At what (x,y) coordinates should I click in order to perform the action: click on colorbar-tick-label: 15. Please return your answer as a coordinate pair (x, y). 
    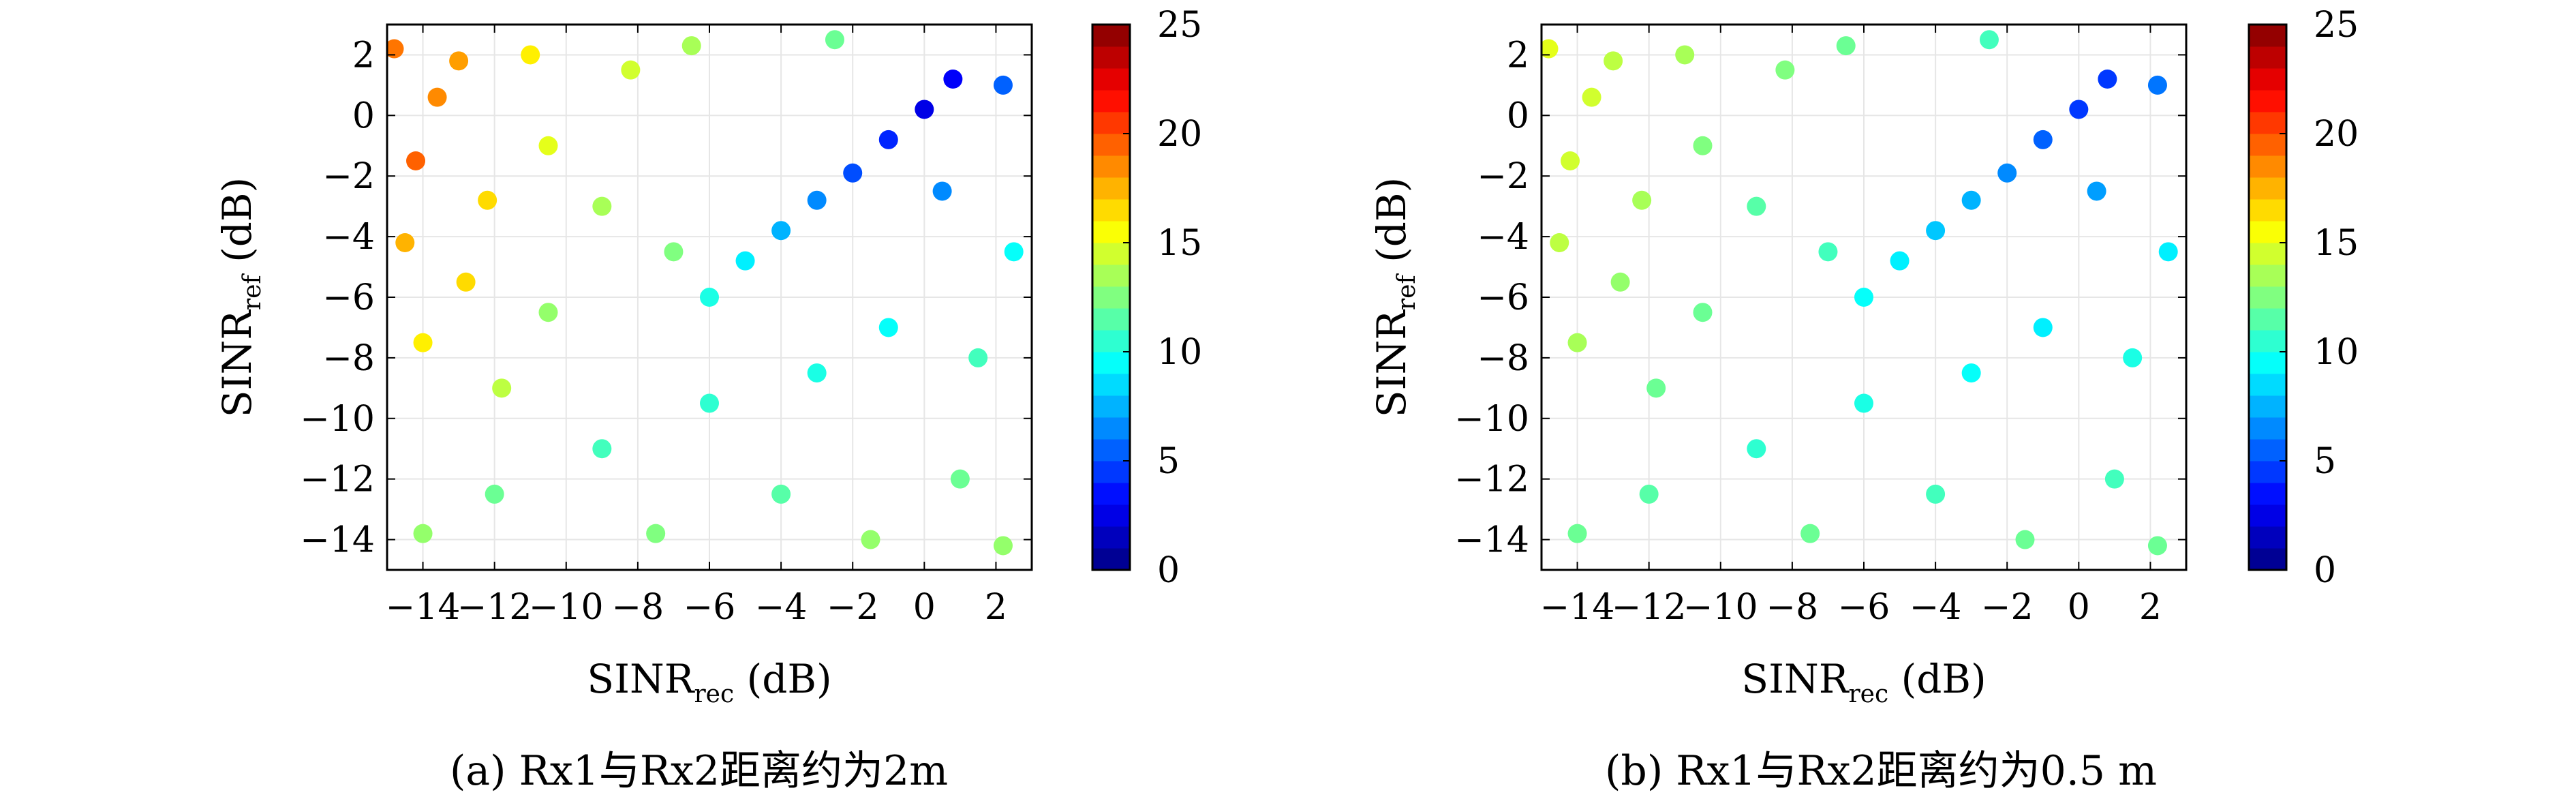
    Looking at the image, I should click on (1179, 243).